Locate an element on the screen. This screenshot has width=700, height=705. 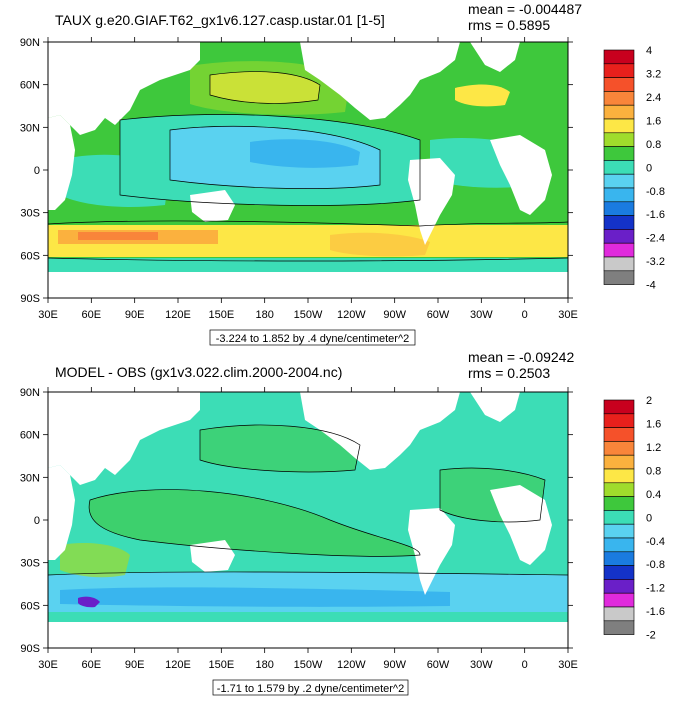
africa-land is located at coordinates (61, 512).